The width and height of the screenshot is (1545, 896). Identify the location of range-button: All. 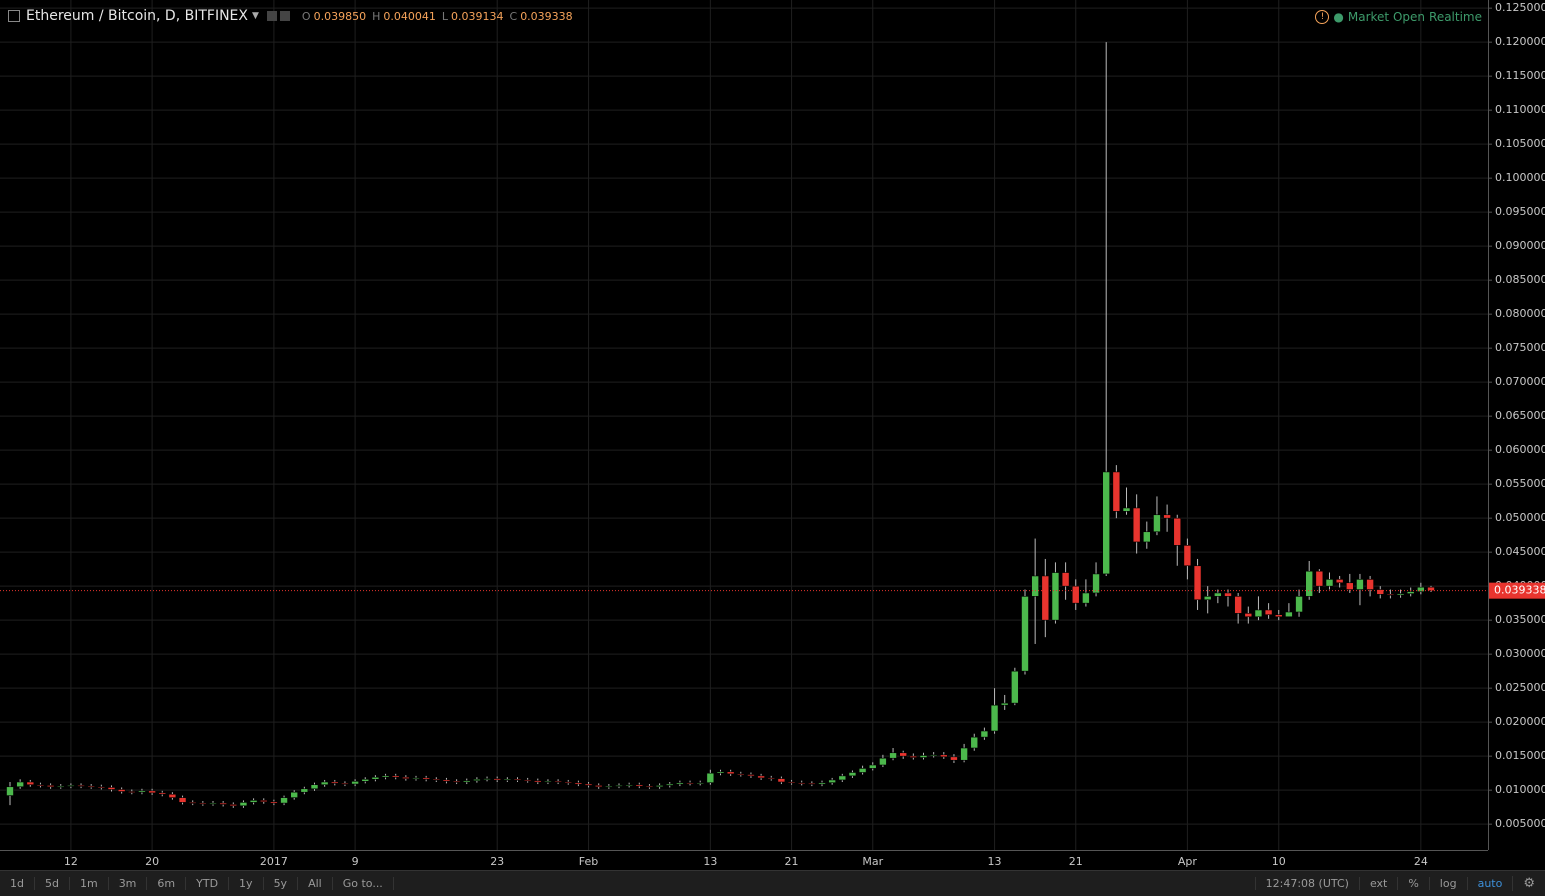
(315, 883).